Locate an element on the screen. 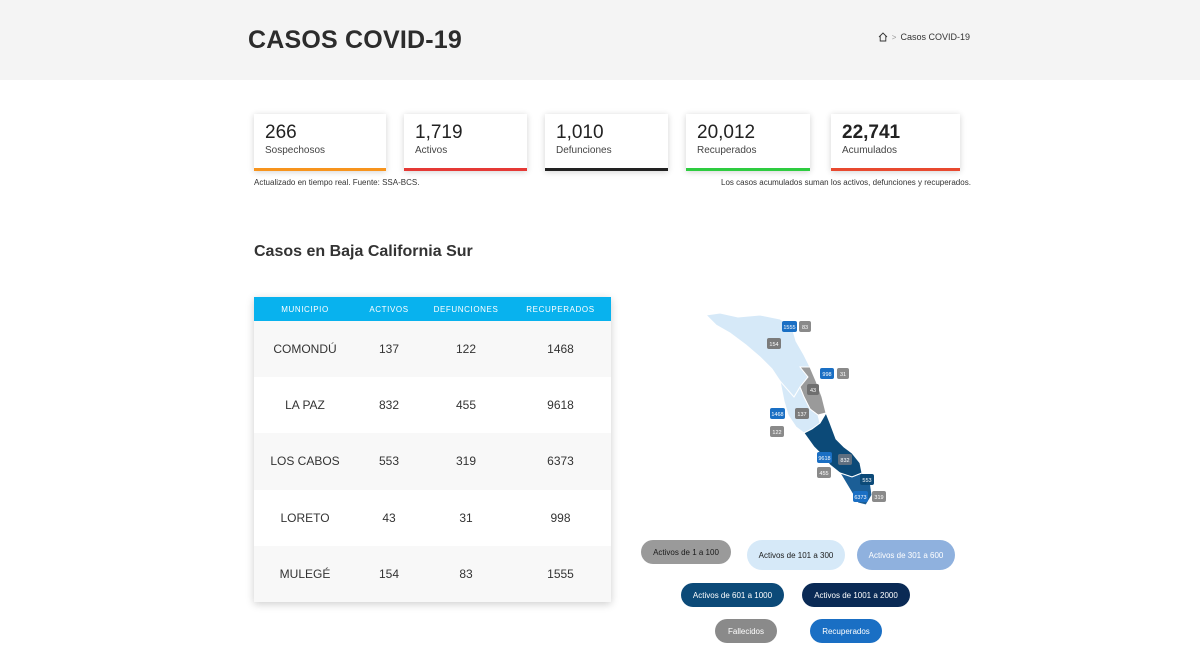 This screenshot has height=666, width=1200. loscabos-active-text: 553 is located at coordinates (866, 481).